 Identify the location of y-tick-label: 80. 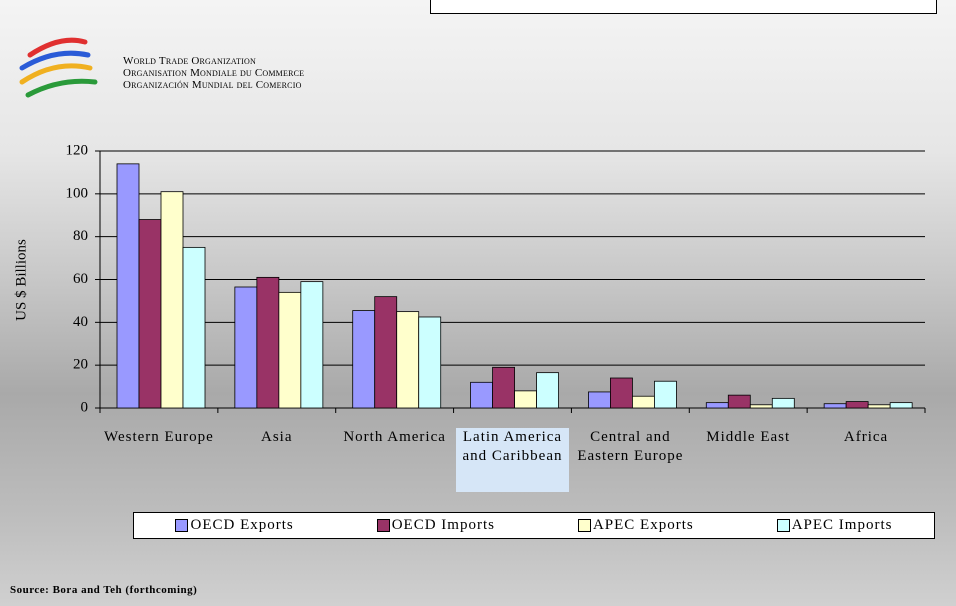
(80, 236).